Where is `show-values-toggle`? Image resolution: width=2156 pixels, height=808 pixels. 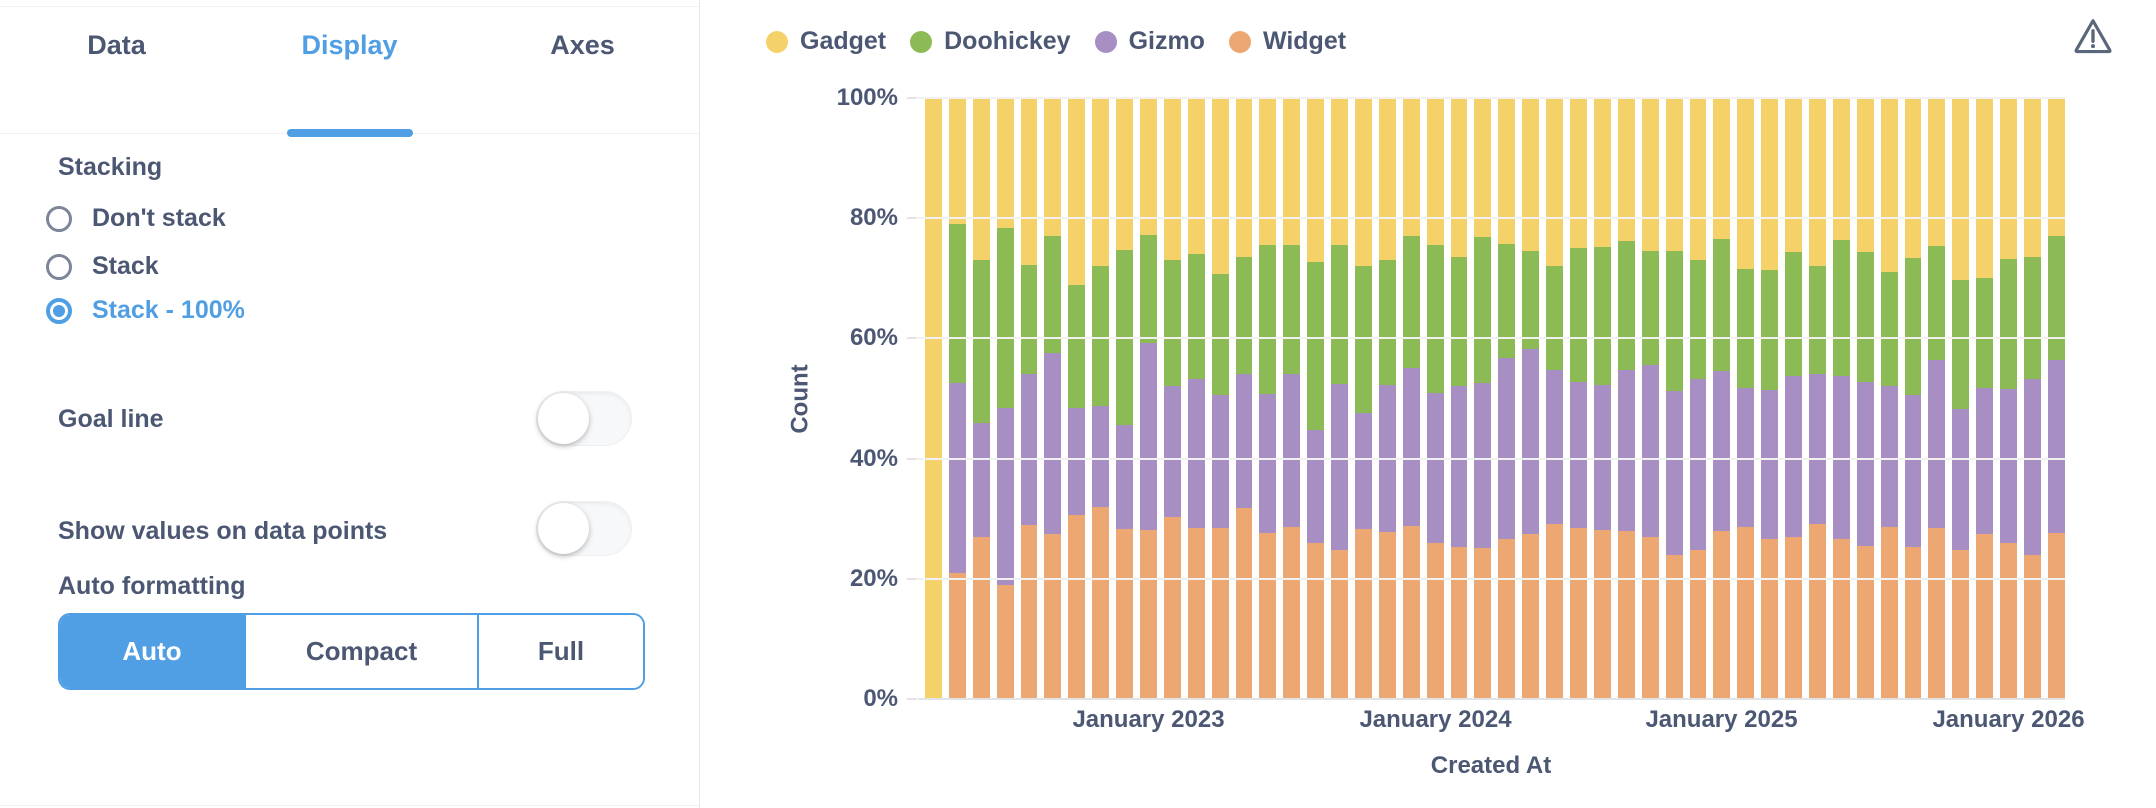 show-values-toggle is located at coordinates (584, 528).